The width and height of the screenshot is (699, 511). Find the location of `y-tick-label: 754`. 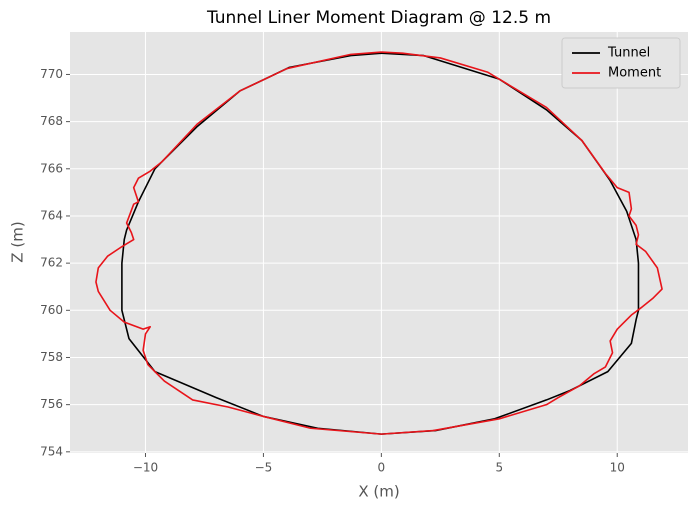

y-tick-label: 754 is located at coordinates (51, 451).